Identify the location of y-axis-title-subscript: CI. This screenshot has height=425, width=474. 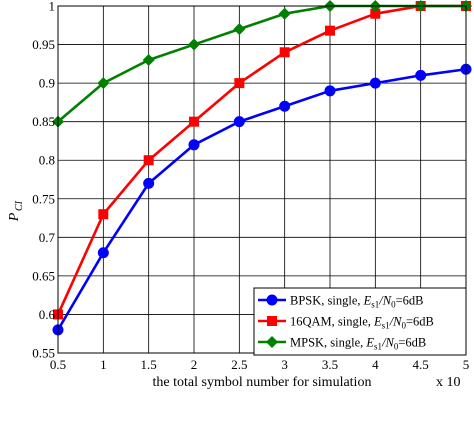
(19, 205).